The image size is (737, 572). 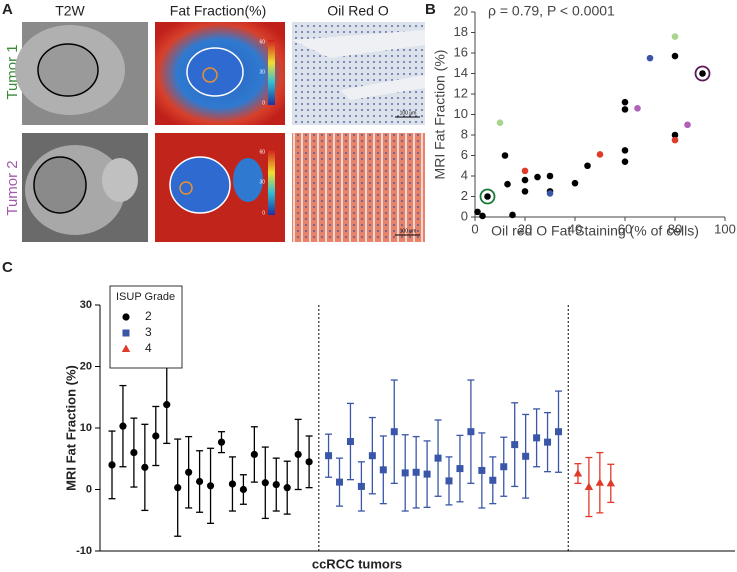 What do you see at coordinates (675, 228) in the screenshot?
I see `x-tick-label: 80` at bounding box center [675, 228].